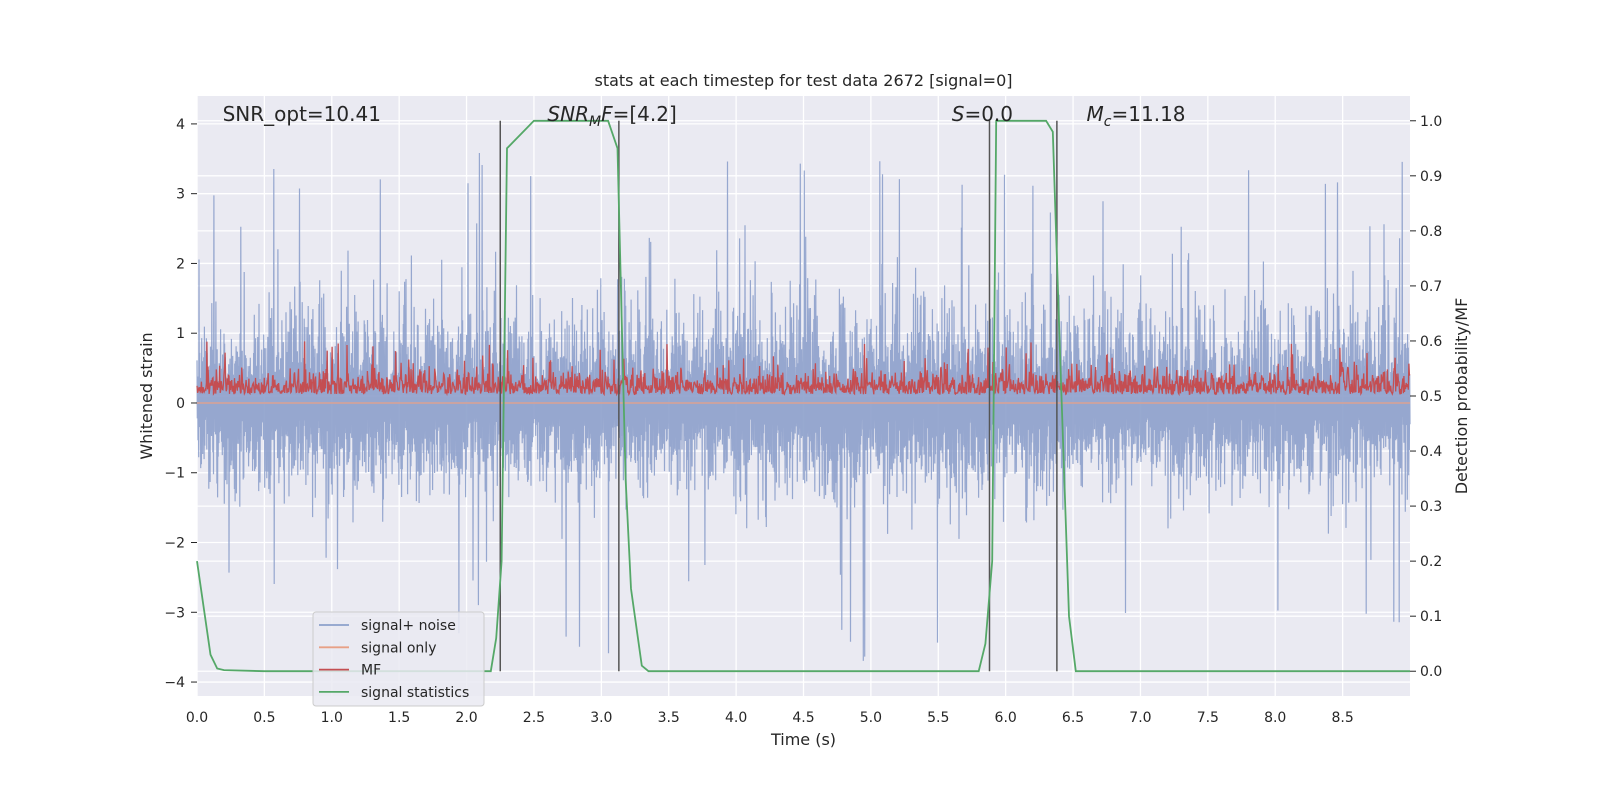  Describe the element at coordinates (704, 116) in the screenshot. I see `annotations: SNR_opt=10.41 SNRMF=[4.2] S=0.0 Mc=11.18` at that location.